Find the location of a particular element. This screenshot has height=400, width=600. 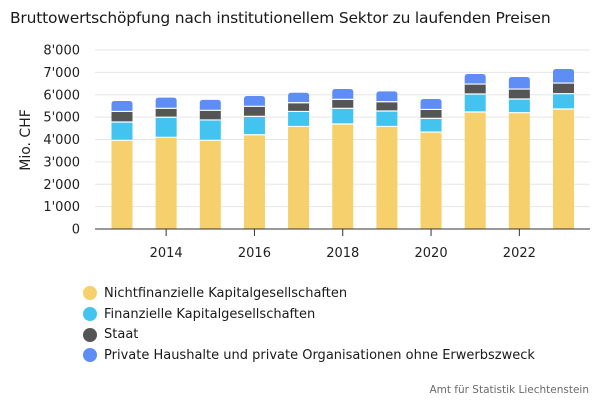

y-axis-label: Mio. CHF is located at coordinates (26, 140).